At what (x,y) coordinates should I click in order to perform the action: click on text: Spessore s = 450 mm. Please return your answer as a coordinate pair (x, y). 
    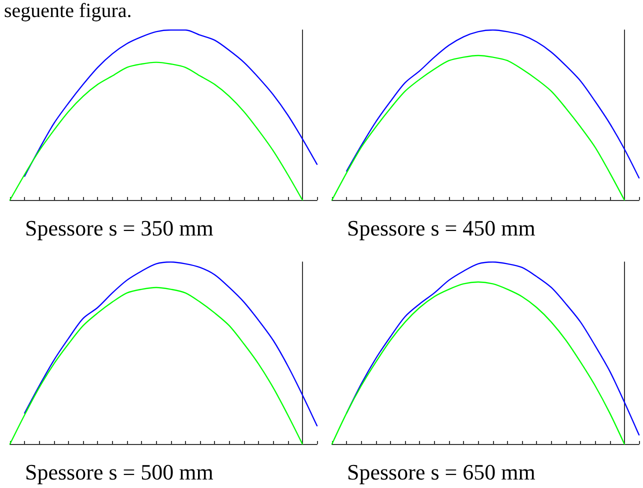
    Looking at the image, I should click on (441, 228).